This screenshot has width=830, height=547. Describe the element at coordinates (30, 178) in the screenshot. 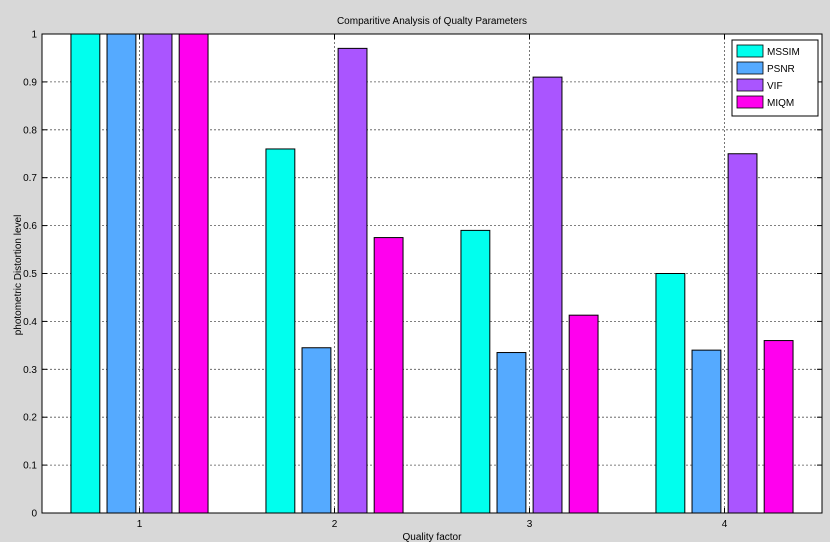

I see `y-tick-label: 0.7` at that location.